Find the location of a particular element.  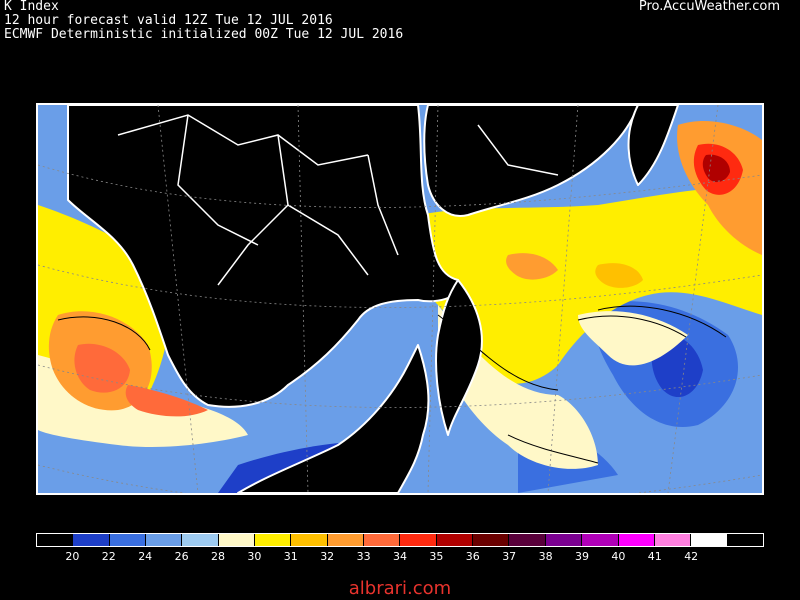

header-title: K Index is located at coordinates (31, 7).